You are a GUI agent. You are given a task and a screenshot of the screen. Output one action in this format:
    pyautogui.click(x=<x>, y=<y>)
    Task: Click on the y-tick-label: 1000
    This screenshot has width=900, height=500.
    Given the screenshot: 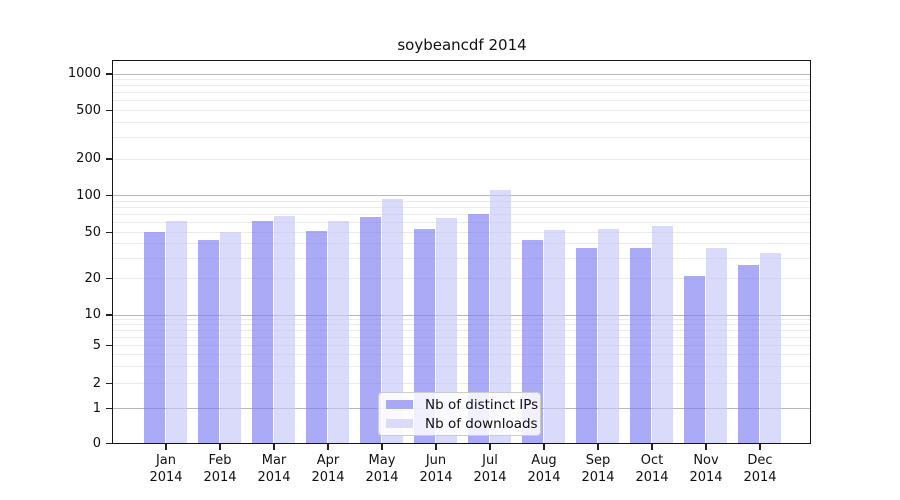 What is the action you would take?
    pyautogui.click(x=84, y=73)
    